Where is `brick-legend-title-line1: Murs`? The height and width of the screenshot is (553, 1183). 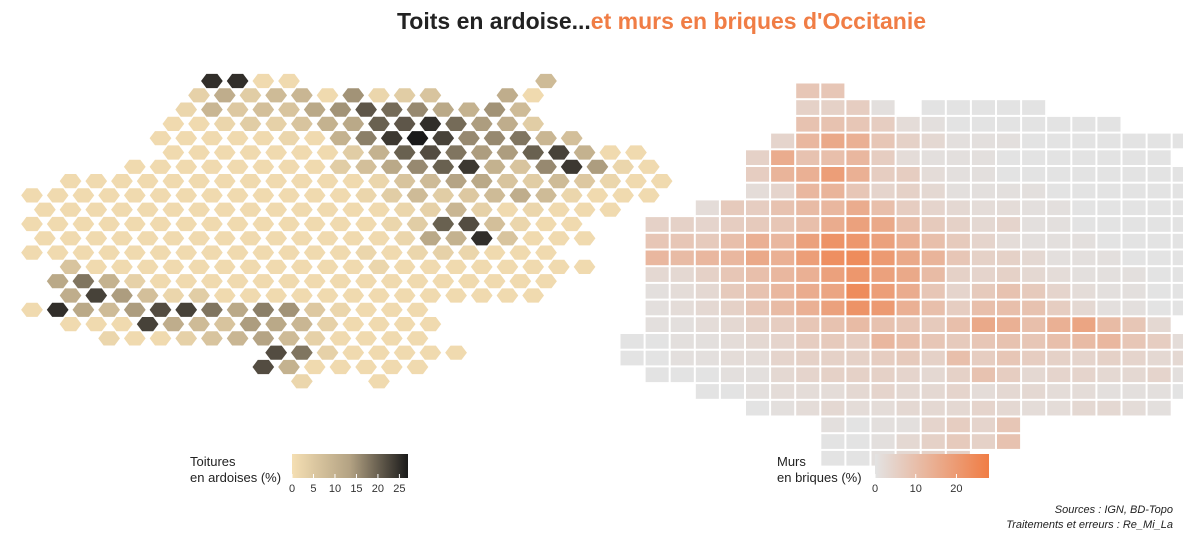
brick-legend-title-line1: Murs is located at coordinates (791, 461).